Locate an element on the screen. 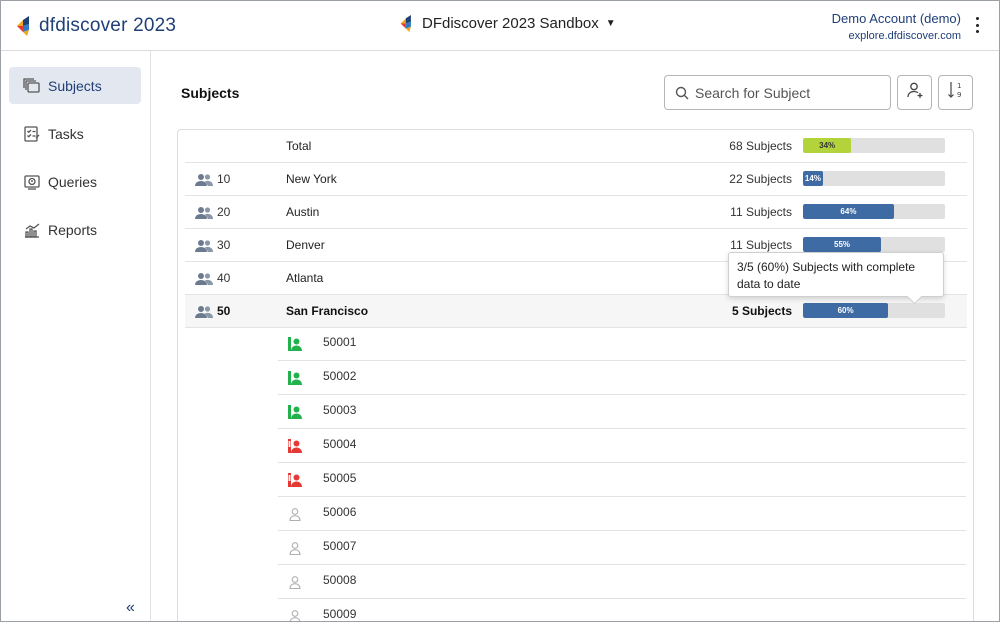  progress-fill: 55% is located at coordinates (842, 244).